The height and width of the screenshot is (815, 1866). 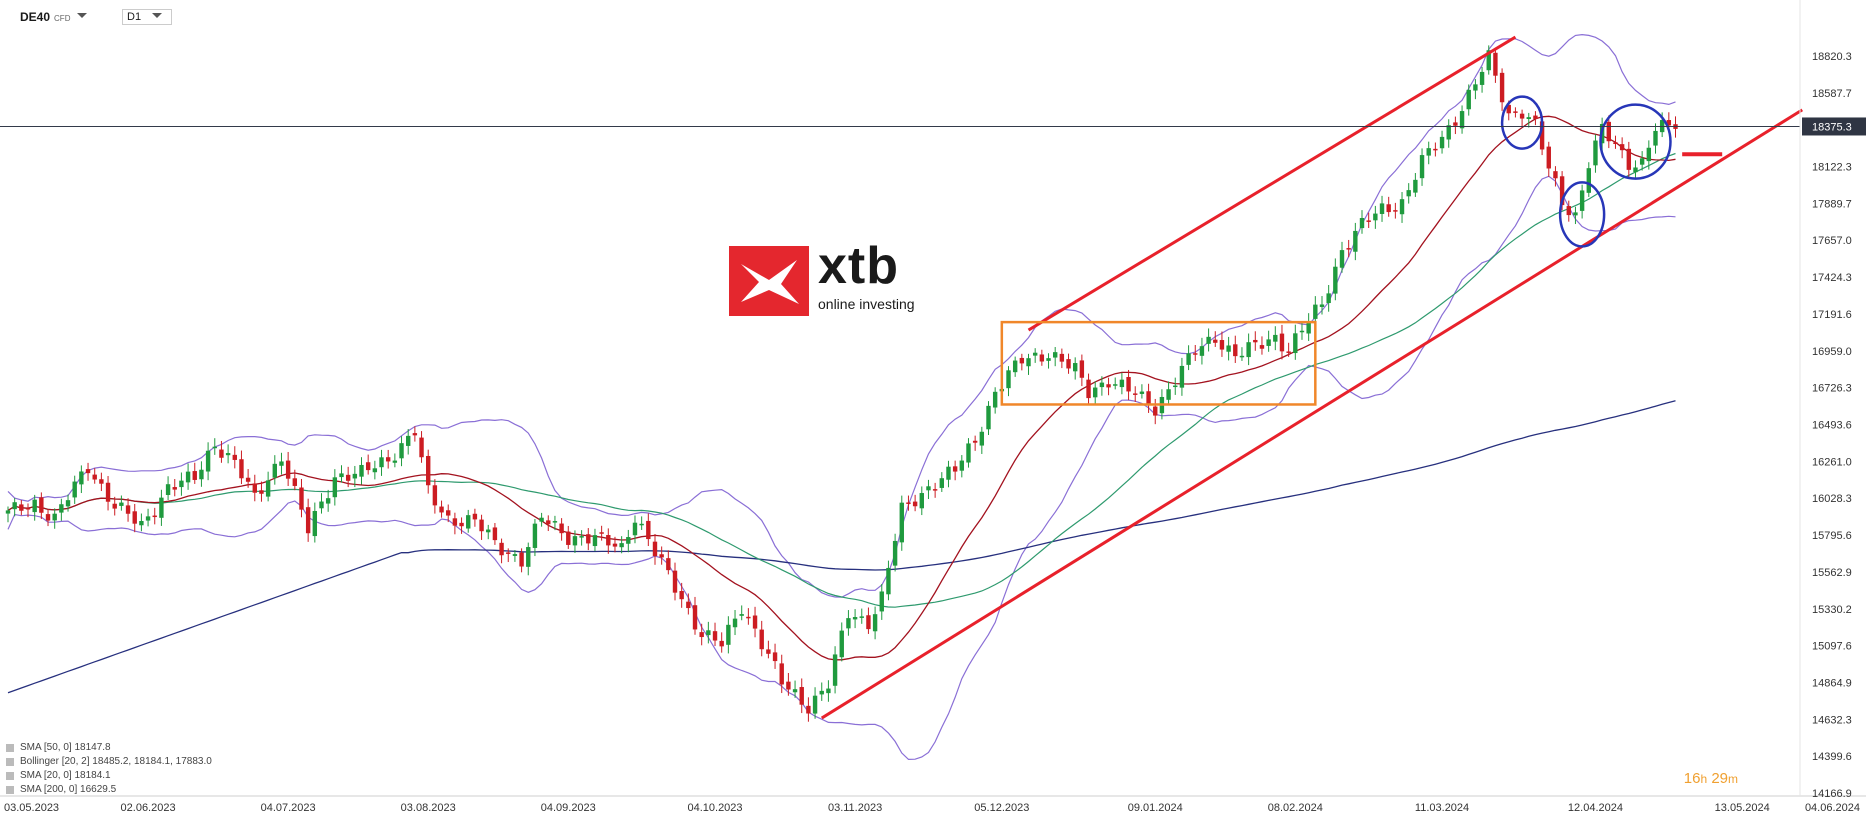 I want to click on x-tick-label: 04.06.2024, so click(x=1832, y=808).